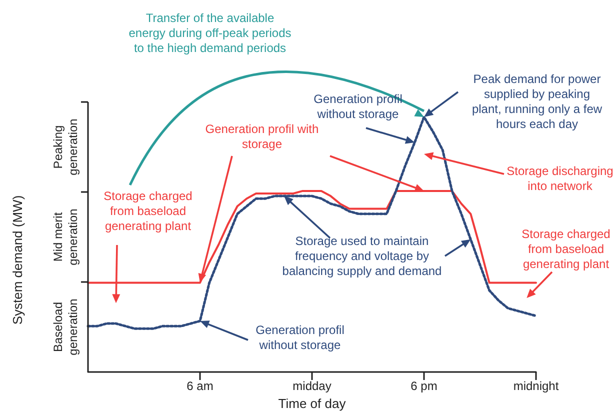 The width and height of the screenshot is (616, 418). I want to click on annotation: Peak demand for power supplied by peaking plant, running only a few hours each day, so click(537, 101).